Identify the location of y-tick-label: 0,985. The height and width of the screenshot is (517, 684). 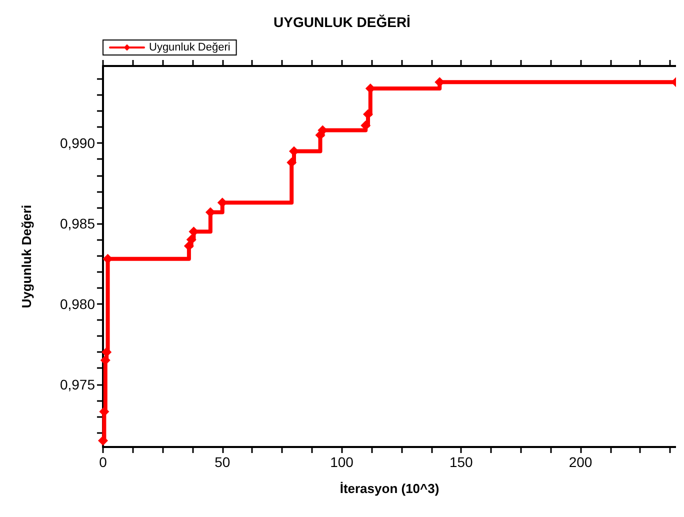
(78, 224).